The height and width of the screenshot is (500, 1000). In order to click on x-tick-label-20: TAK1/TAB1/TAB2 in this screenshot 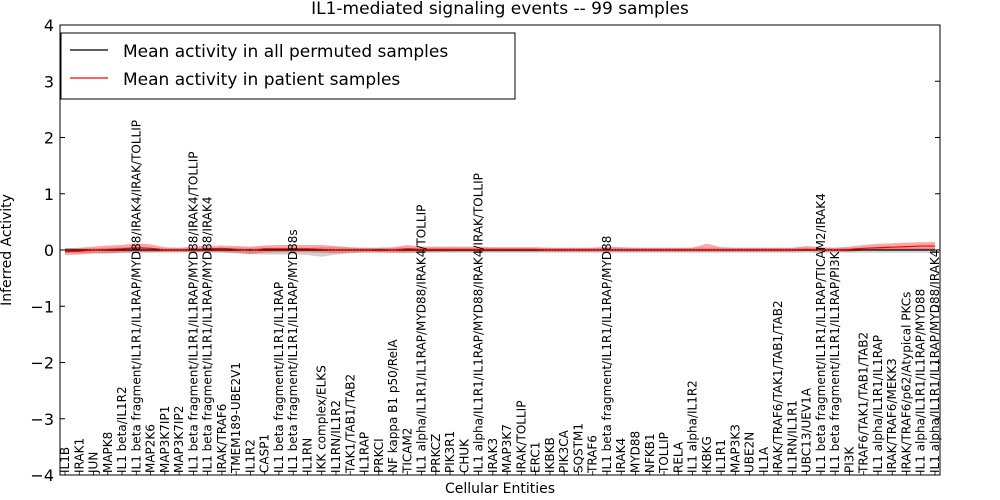, I will do `click(350, 424)`.